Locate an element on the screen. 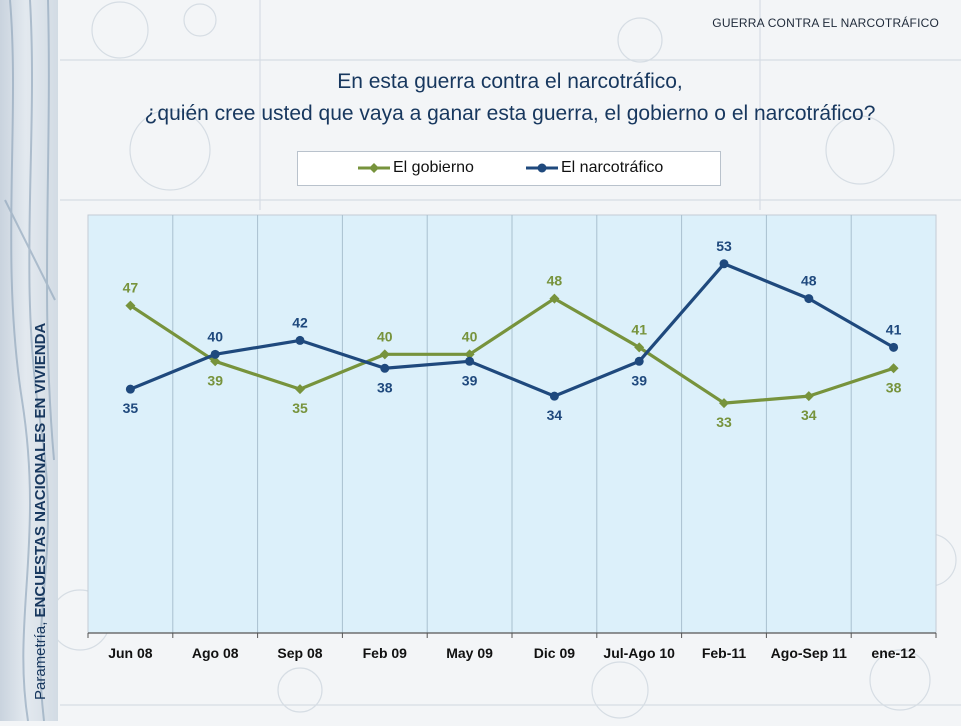  x-tick-label: Ago-Sep 11 is located at coordinates (809, 653).